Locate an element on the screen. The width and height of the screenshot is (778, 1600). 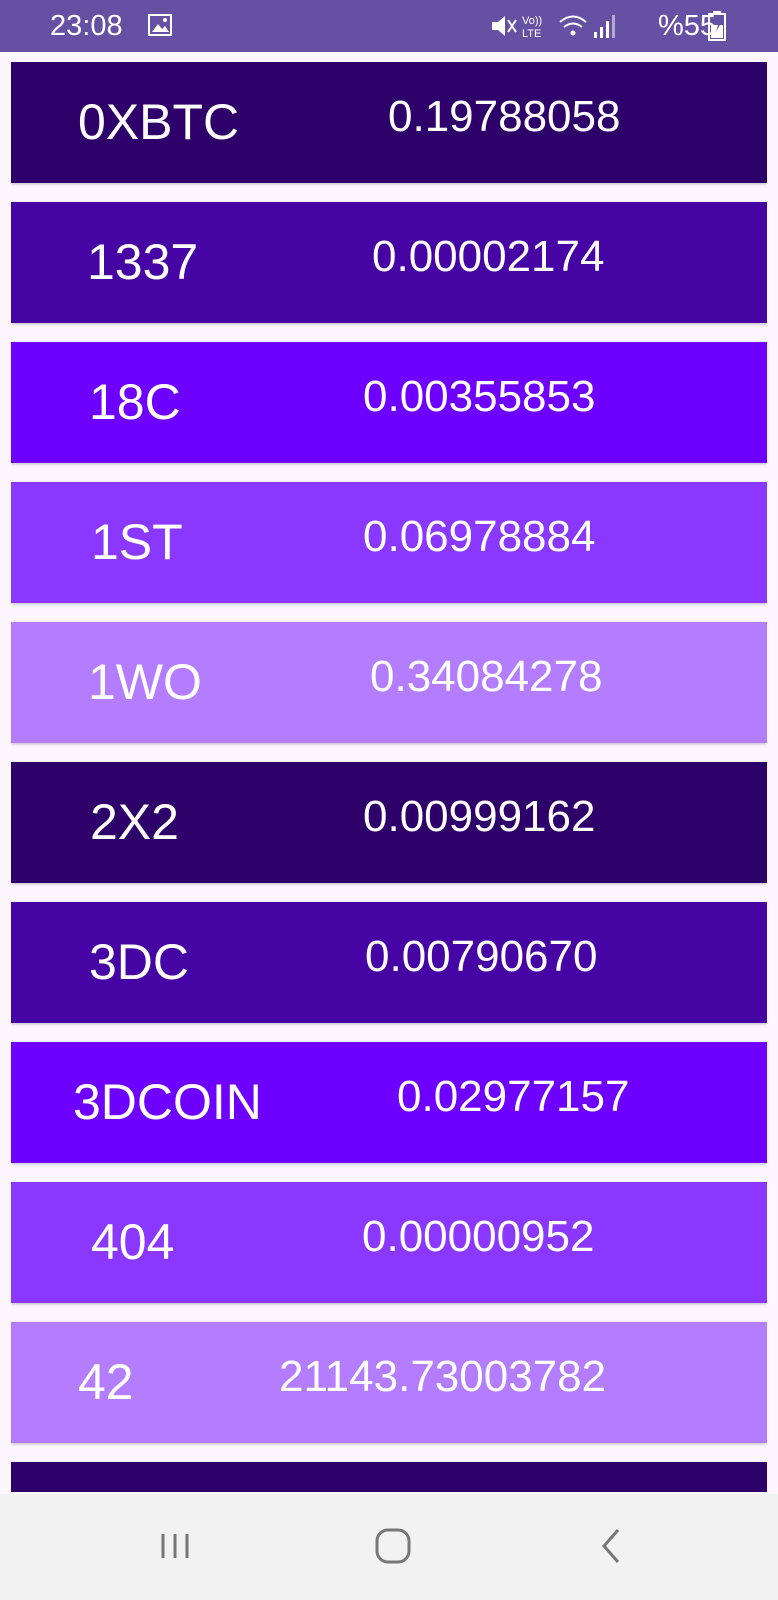
mute-icon is located at coordinates (504, 26).